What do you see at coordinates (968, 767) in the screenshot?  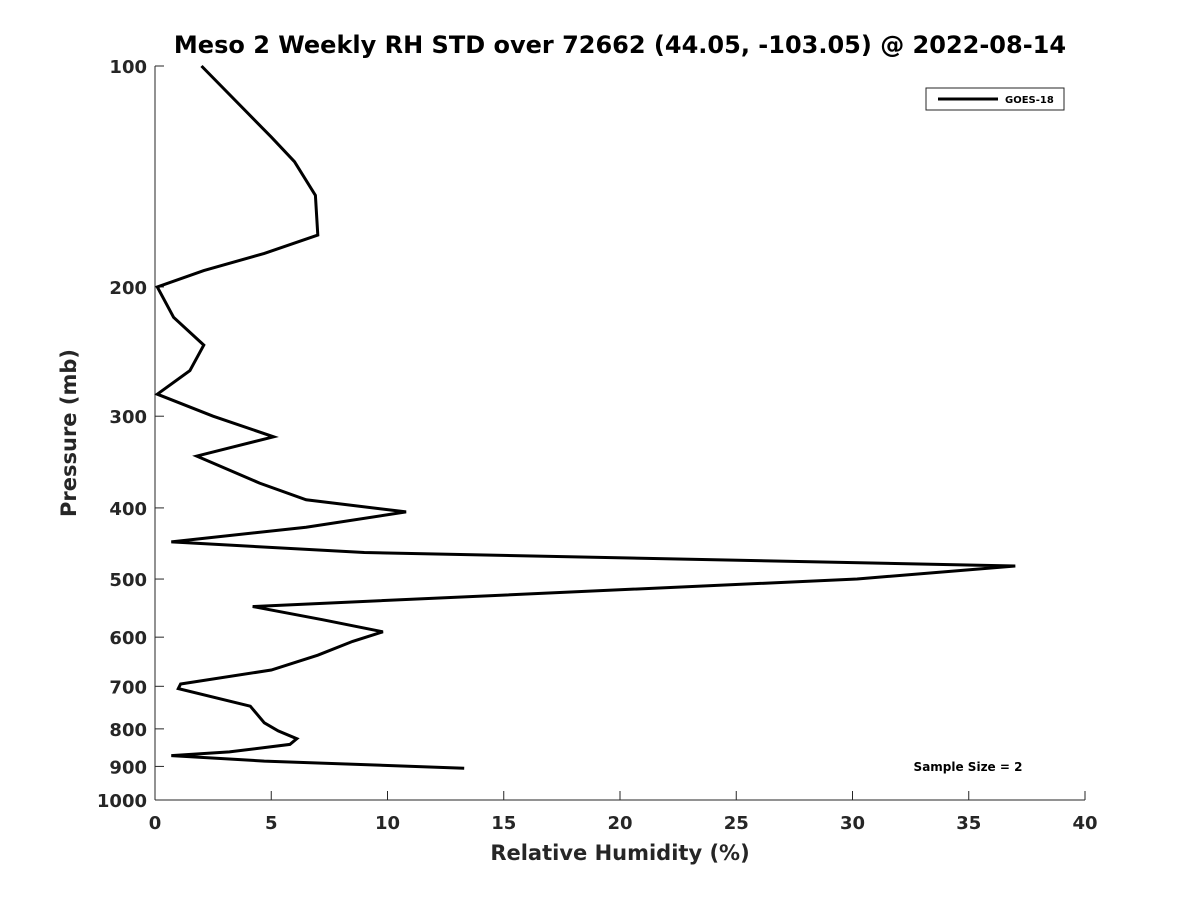 I see `sample-size-annotation: Sample Size = 2` at bounding box center [968, 767].